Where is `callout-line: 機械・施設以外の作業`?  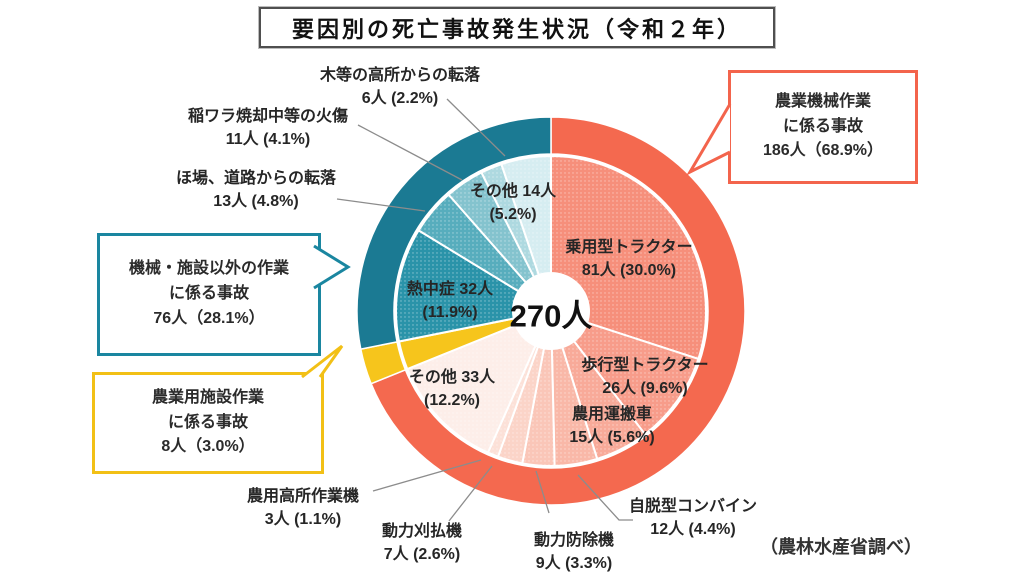
callout-line: 機械・施設以外の作業 is located at coordinates (208, 269).